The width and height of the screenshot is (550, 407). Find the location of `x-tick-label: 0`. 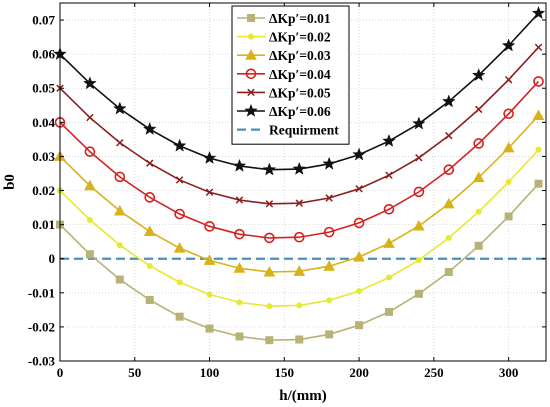

x-tick-label: 0 is located at coordinates (60, 372).